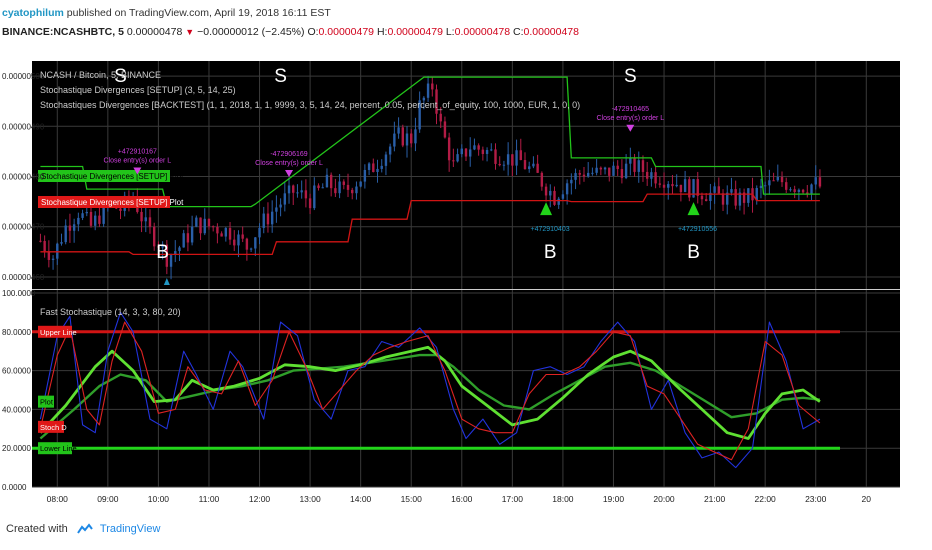 This screenshot has width=932, height=550. What do you see at coordinates (130, 529) in the screenshot?
I see `tradingview-link: TradingView` at bounding box center [130, 529].